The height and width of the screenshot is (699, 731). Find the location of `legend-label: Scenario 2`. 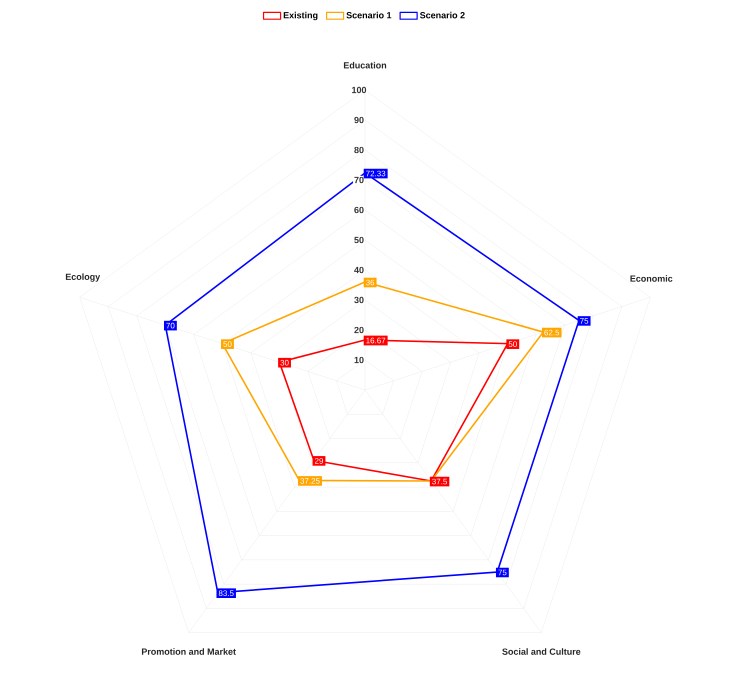

legend-label: Scenario 2 is located at coordinates (442, 15).